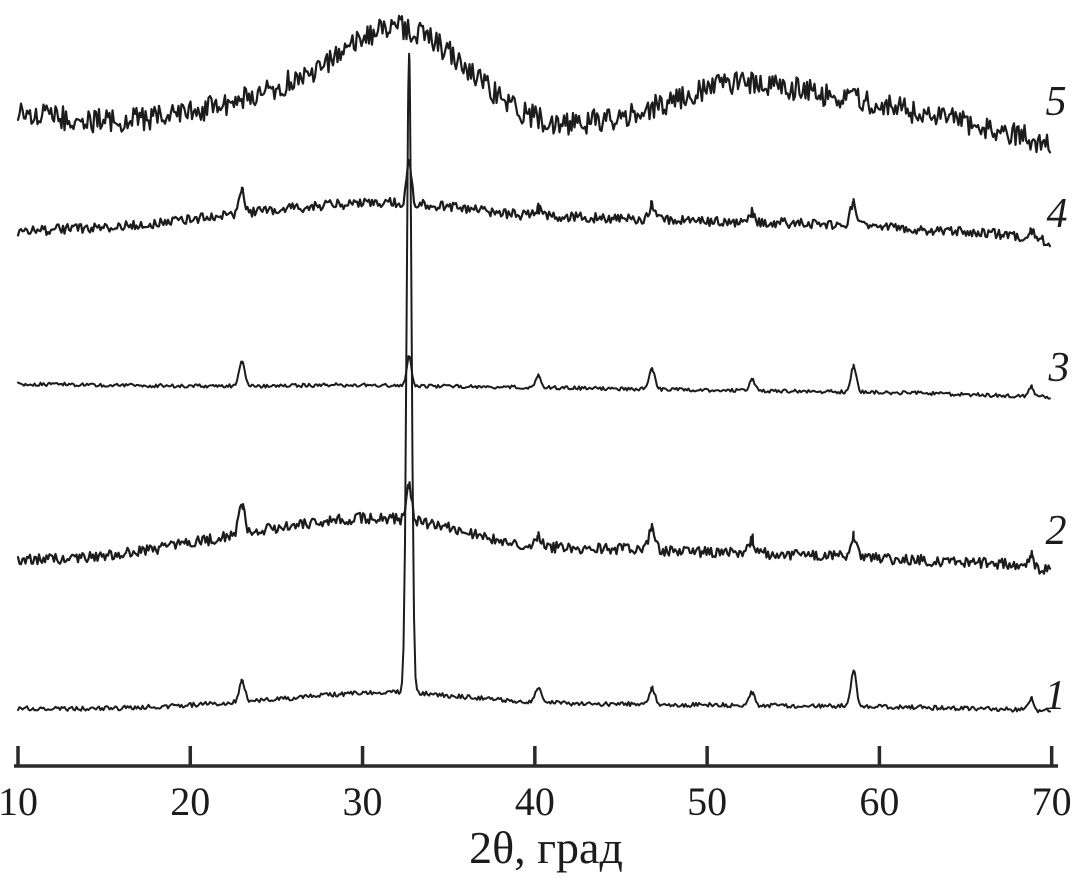  I want to click on curve-label-1: 1, so click(1055, 696).